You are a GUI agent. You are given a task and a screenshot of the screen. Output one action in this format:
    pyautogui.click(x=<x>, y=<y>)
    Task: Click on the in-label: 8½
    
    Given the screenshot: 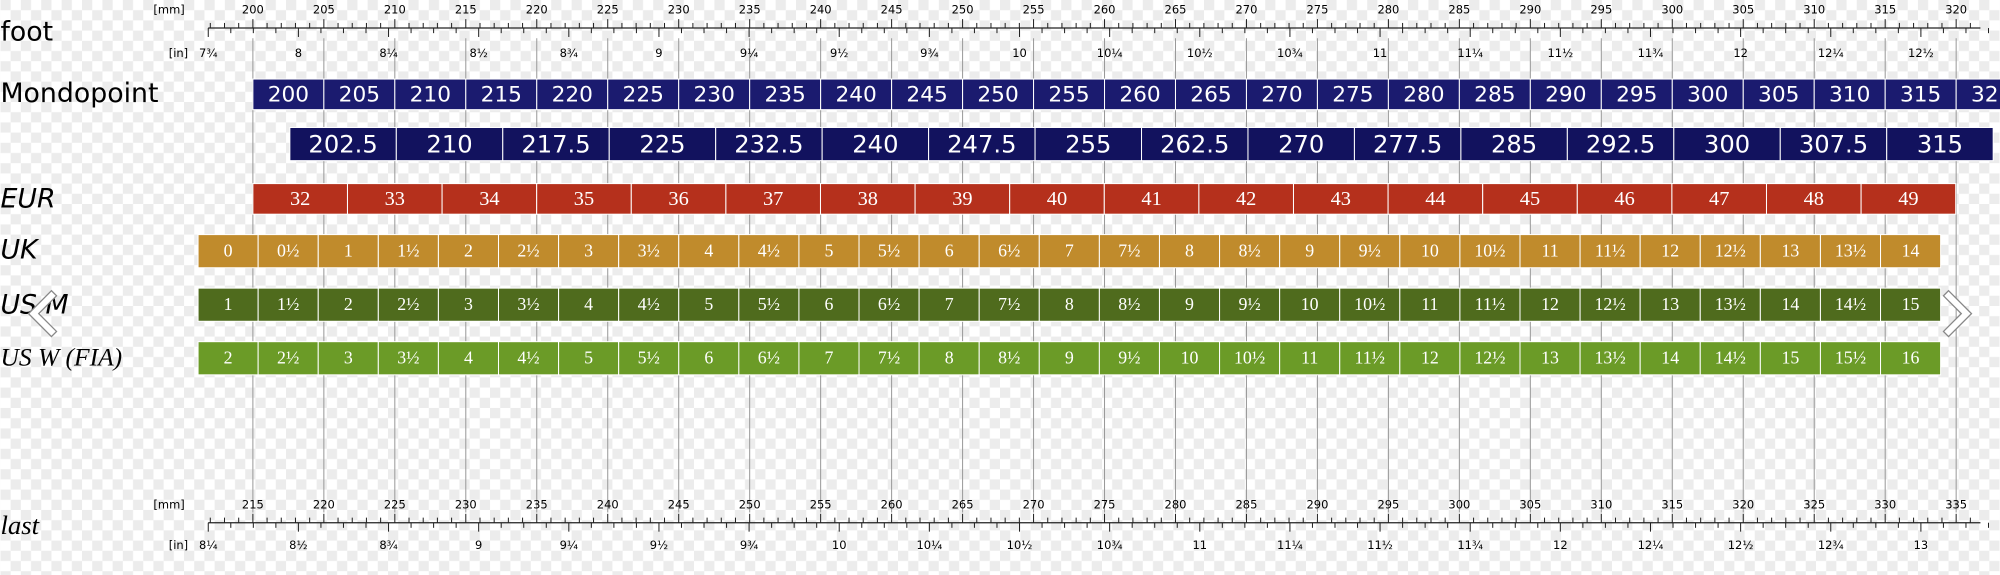 What is the action you would take?
    pyautogui.click(x=298, y=545)
    